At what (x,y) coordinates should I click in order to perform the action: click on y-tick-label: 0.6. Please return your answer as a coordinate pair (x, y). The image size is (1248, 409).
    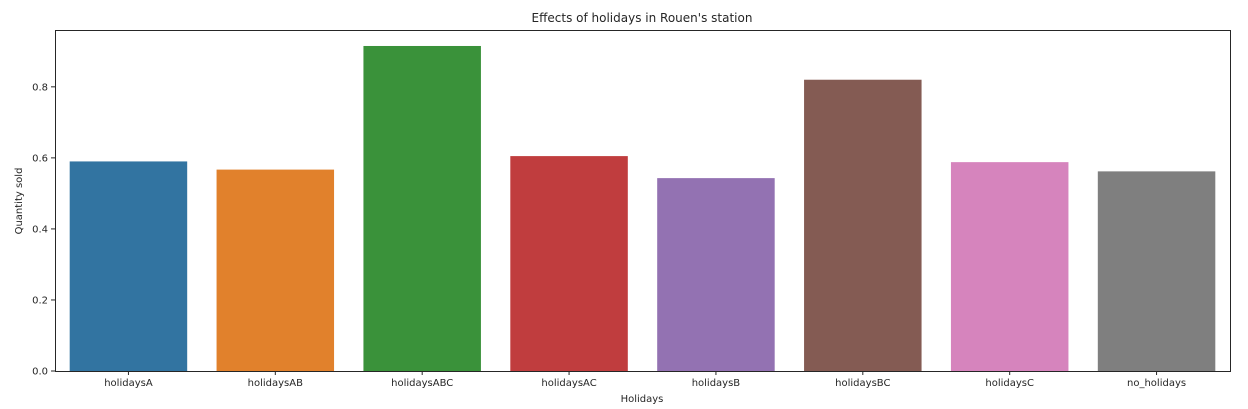
    Looking at the image, I should click on (40, 158).